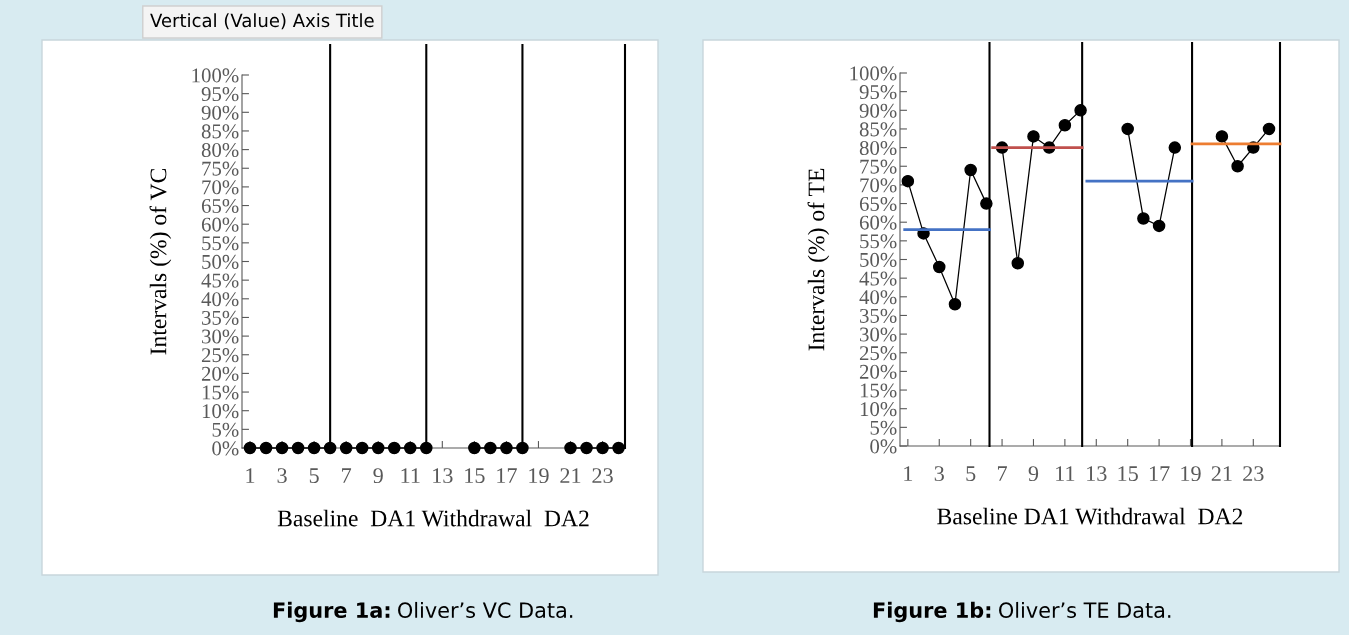 The image size is (1349, 635). What do you see at coordinates (818, 259) in the screenshot?
I see `y-axis-title: Intervals (%) of TE` at bounding box center [818, 259].